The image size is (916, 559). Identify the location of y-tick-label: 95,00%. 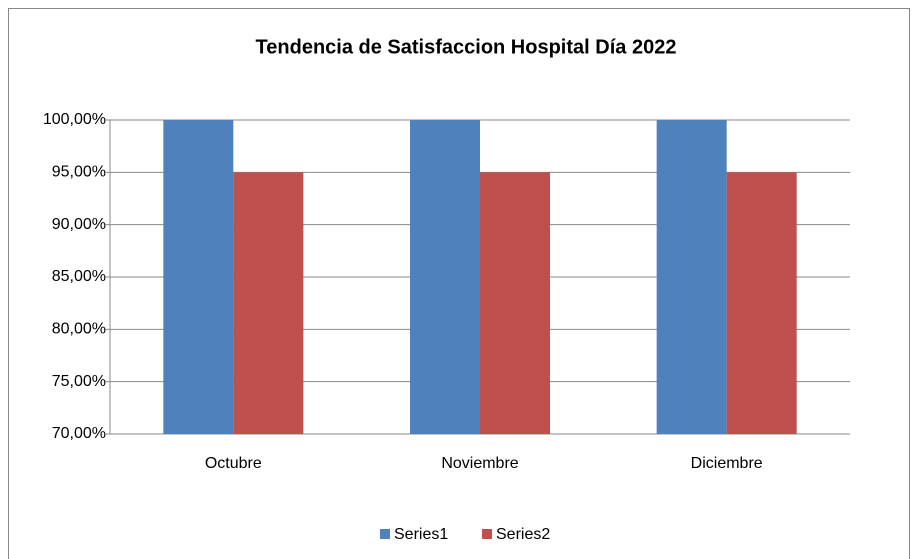
(79, 172).